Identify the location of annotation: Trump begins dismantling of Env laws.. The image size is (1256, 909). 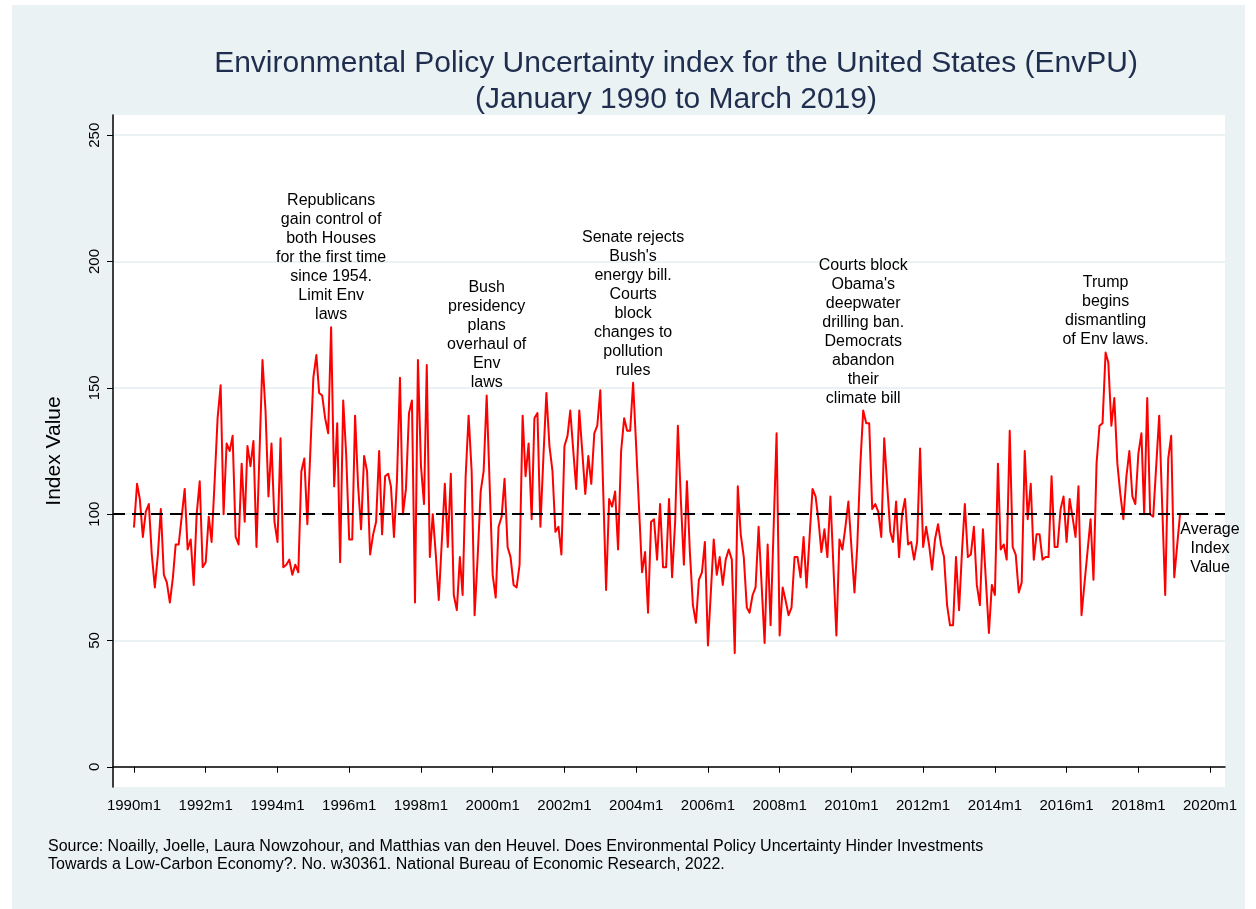
(1105, 310).